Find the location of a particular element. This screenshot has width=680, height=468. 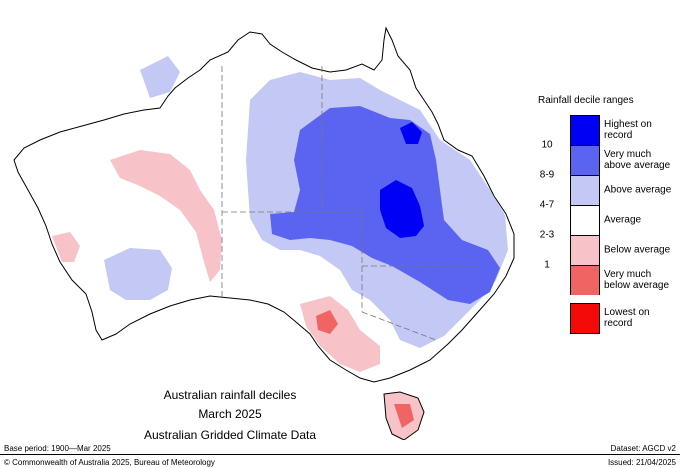

legend-row-highest: Highest on record is located at coordinates (606, 130).